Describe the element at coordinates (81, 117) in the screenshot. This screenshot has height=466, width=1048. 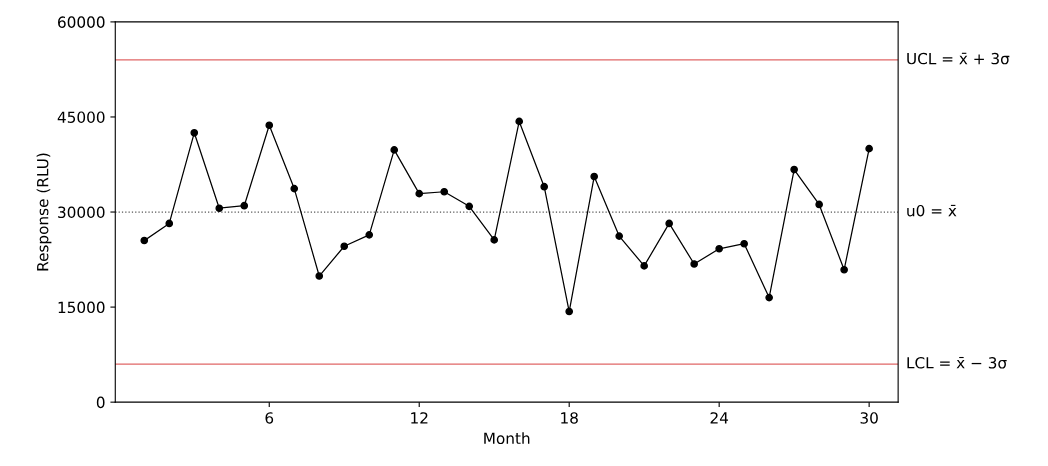
I see `y-tick-label: 45000` at that location.